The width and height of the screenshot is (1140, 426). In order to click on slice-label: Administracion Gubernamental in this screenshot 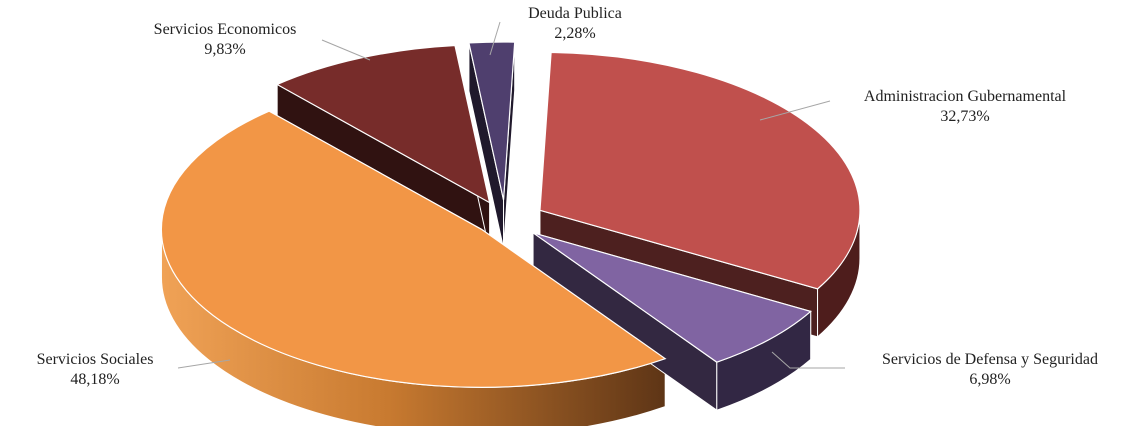, I will do `click(965, 96)`.